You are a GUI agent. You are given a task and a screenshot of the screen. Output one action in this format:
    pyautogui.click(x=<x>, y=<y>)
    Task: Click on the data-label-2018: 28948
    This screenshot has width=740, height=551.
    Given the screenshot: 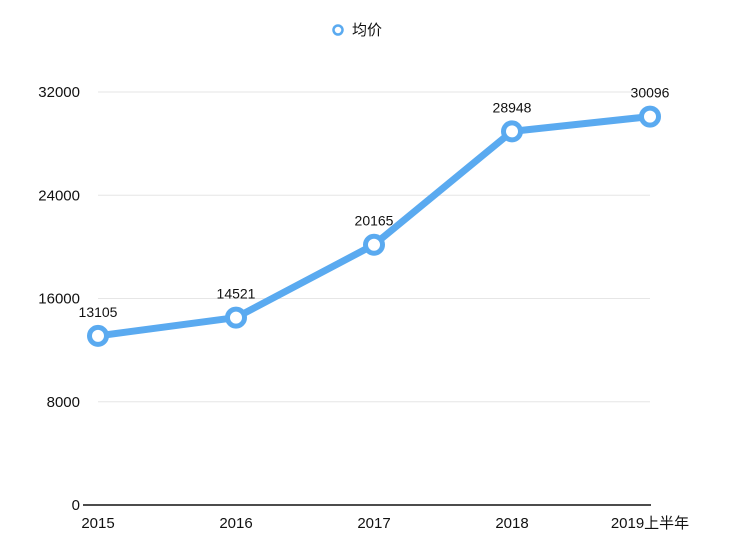 What is the action you would take?
    pyautogui.click(x=512, y=107)
    